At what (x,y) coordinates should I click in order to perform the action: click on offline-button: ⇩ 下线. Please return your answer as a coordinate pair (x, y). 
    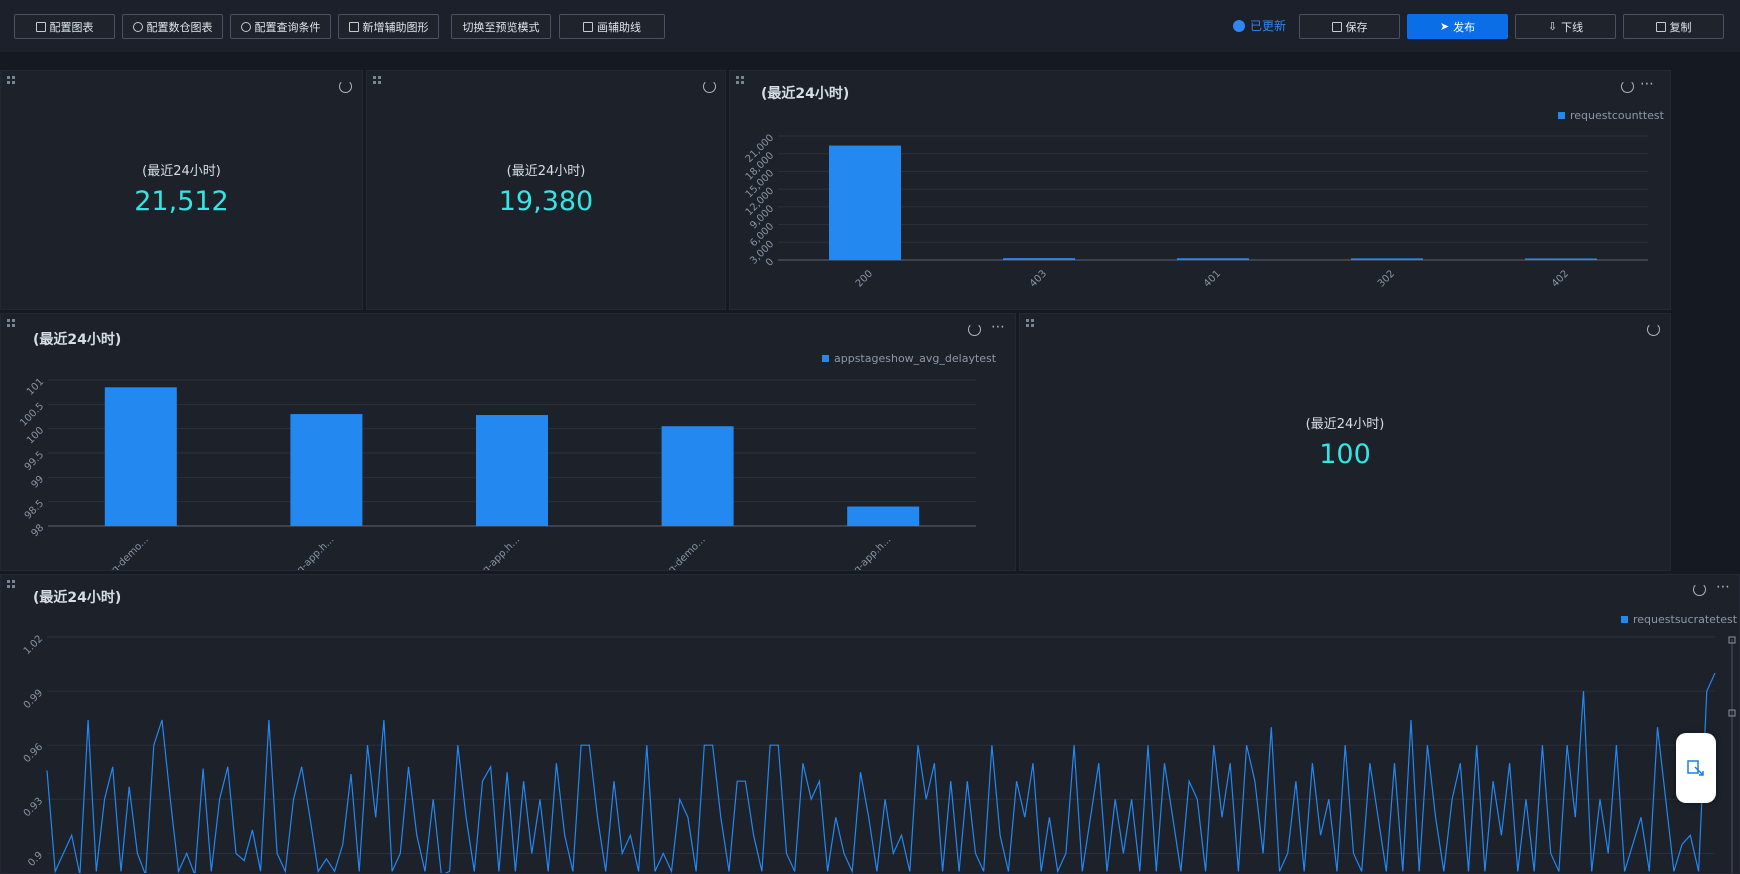
    Looking at the image, I should click on (1565, 26).